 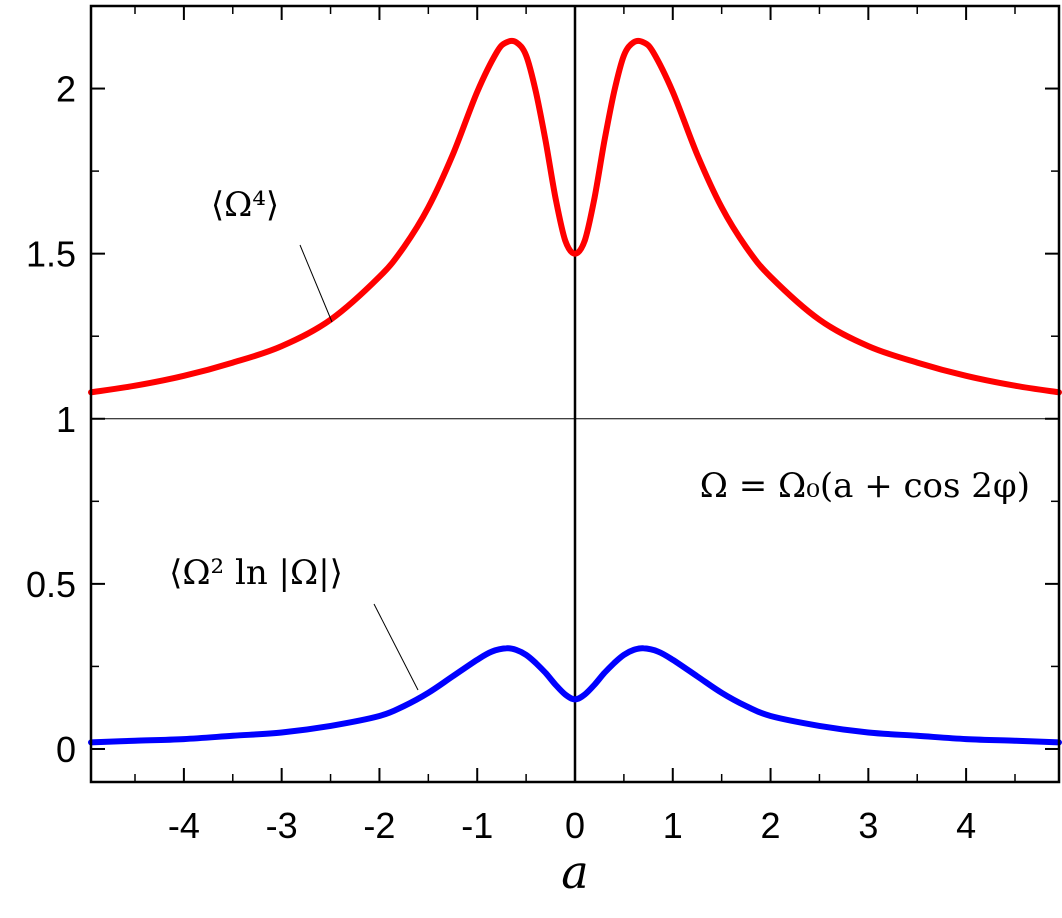 What do you see at coordinates (51, 584) in the screenshot?
I see `y-tick-label: 0.5` at bounding box center [51, 584].